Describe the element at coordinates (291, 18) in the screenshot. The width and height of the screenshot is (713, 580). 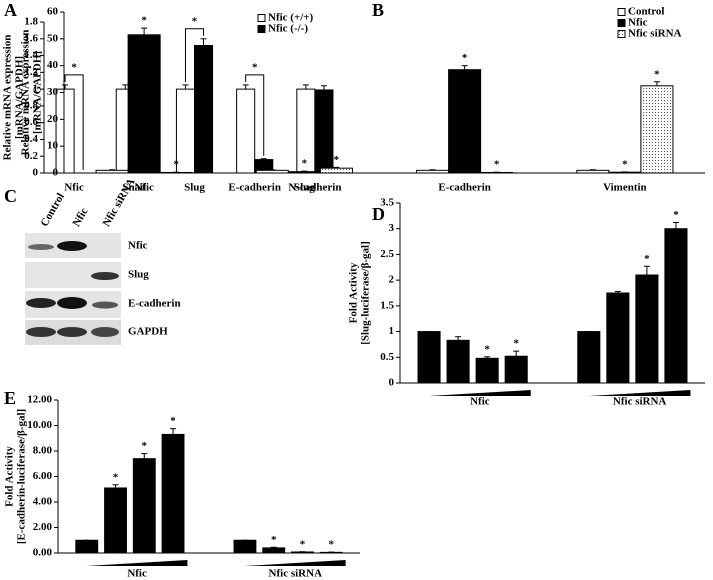
I see `legend-label: Nfic (+/+)` at that location.